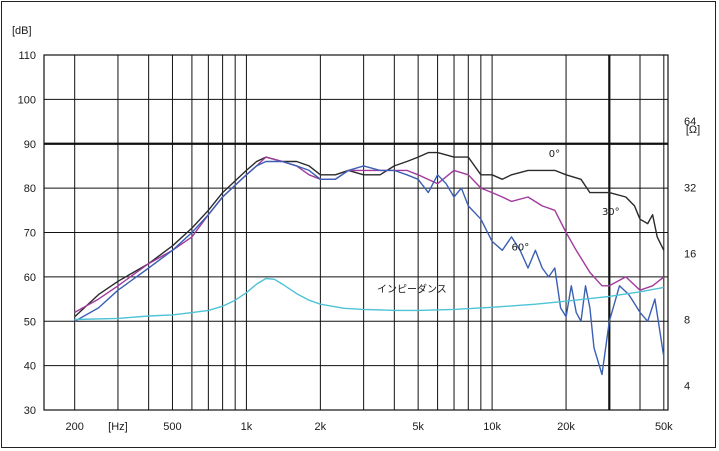 This screenshot has width=719, height=451. Describe the element at coordinates (30, 145) in the screenshot. I see `y-tick-label: 90` at that location.